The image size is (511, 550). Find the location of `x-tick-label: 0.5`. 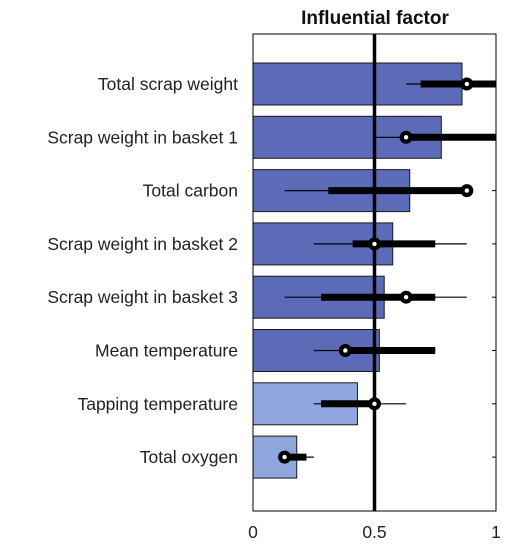

x-tick-label: 0.5 is located at coordinates (374, 532).